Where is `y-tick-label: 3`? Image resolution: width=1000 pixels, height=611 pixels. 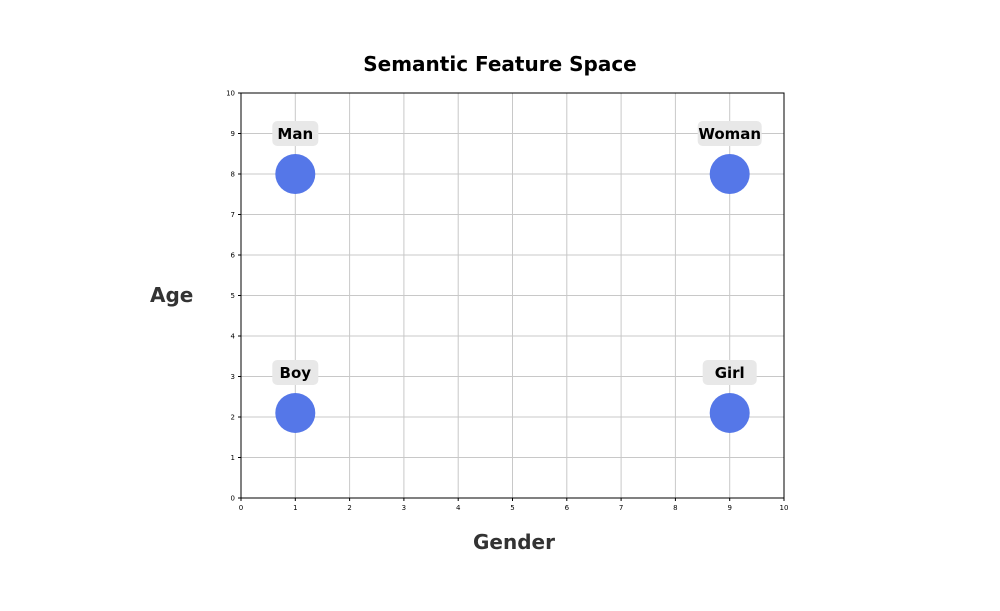
y-tick-label: 3 is located at coordinates (233, 377).